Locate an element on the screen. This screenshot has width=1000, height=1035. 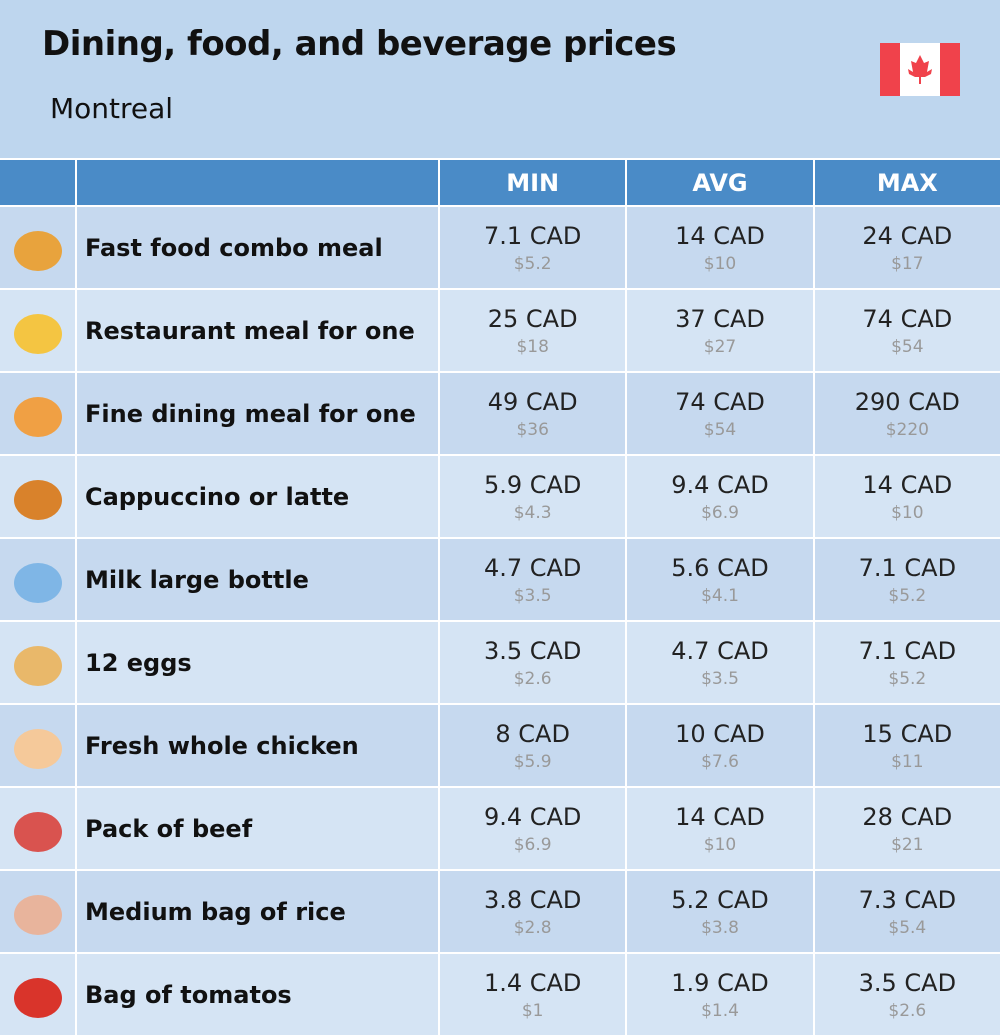
item-label: Bag of tomatos is located at coordinates (256, 994).